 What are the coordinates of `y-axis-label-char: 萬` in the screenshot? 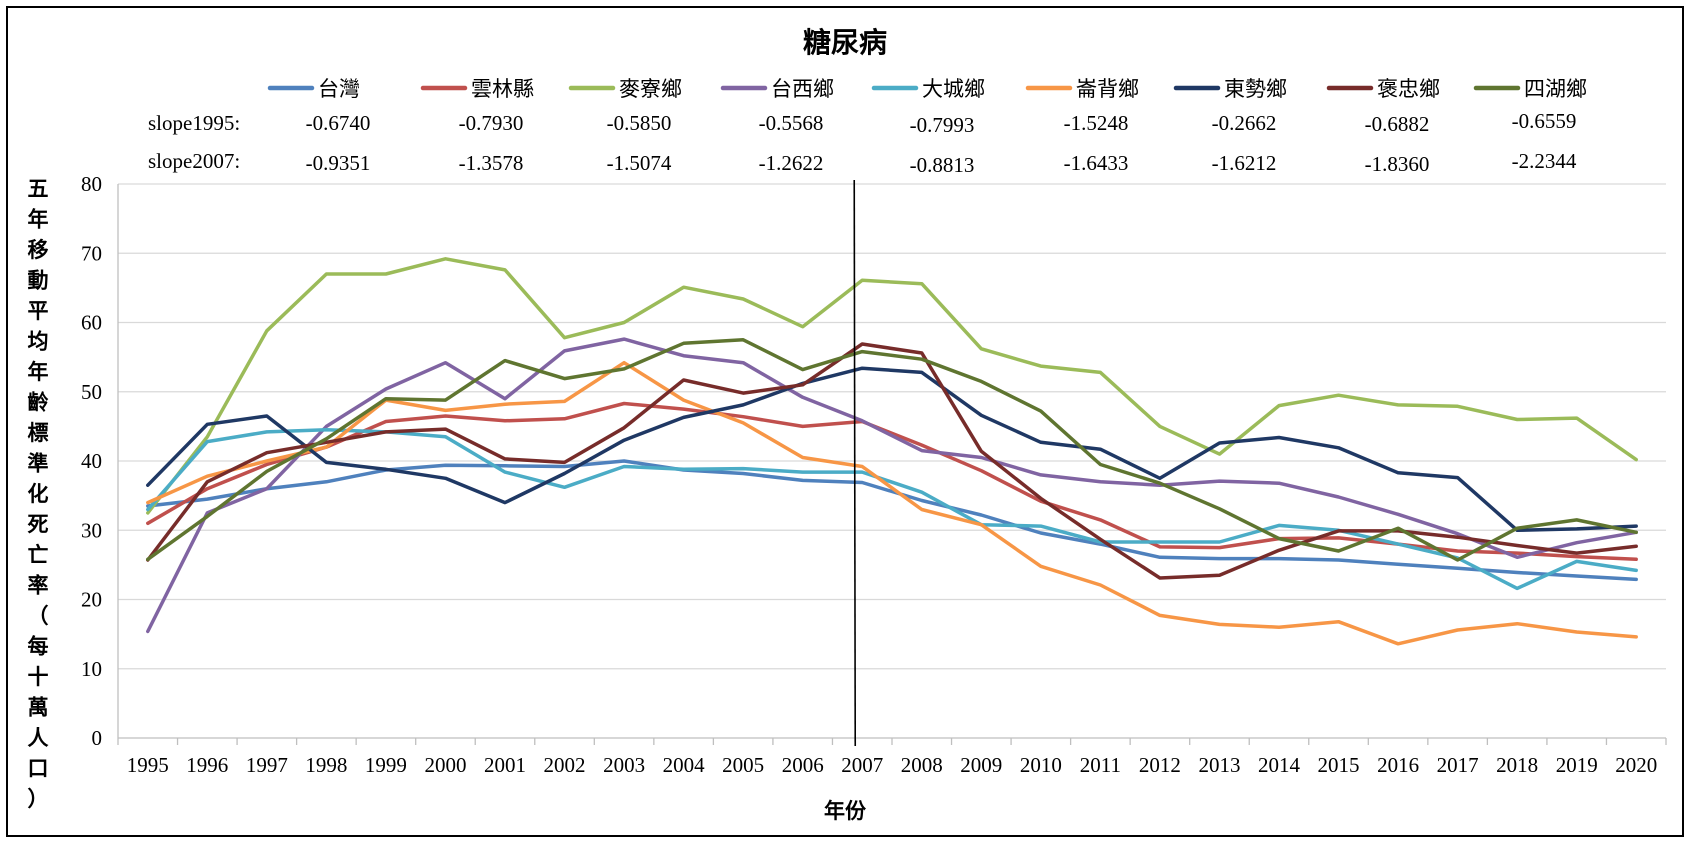 It's located at (38, 708).